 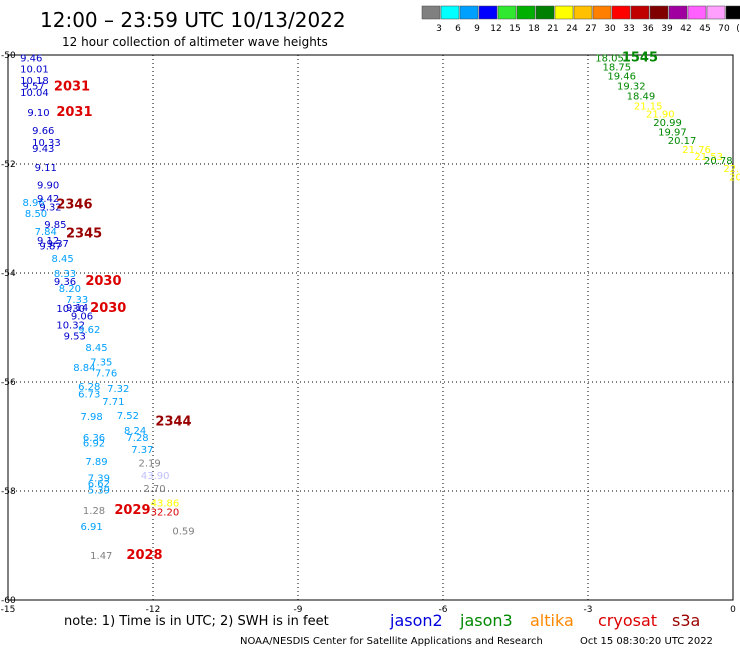 I want to click on swh-value: 19.32, so click(x=631, y=86).